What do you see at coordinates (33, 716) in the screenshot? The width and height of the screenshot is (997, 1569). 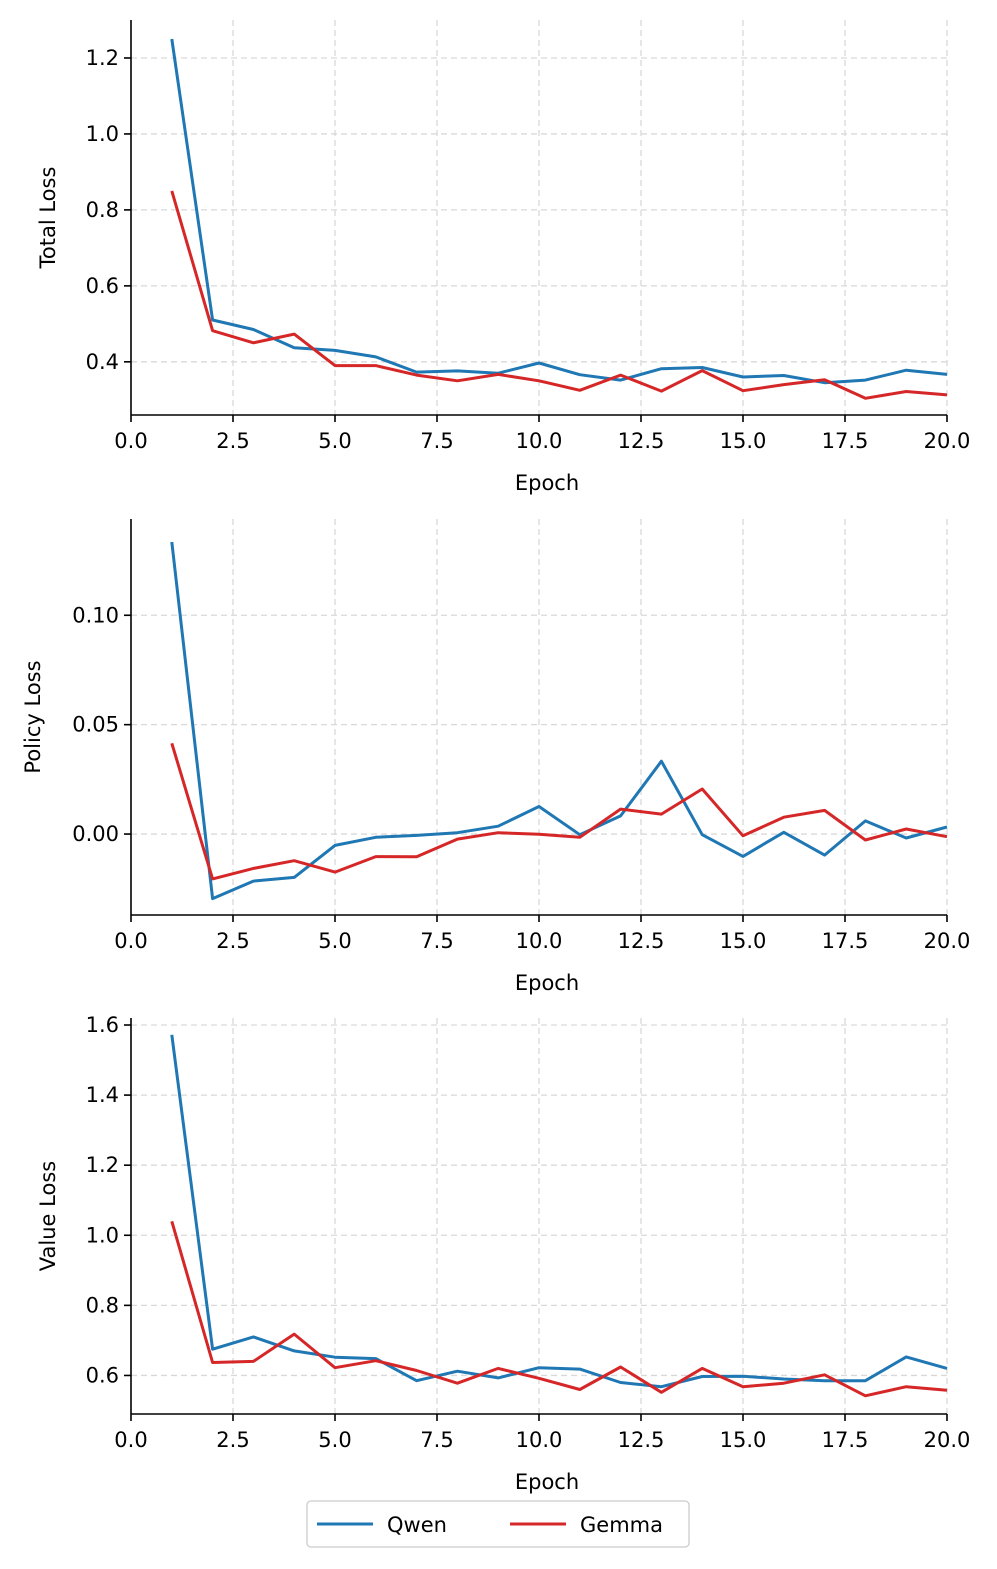 I see `y-axis-label: Policy Loss` at bounding box center [33, 716].